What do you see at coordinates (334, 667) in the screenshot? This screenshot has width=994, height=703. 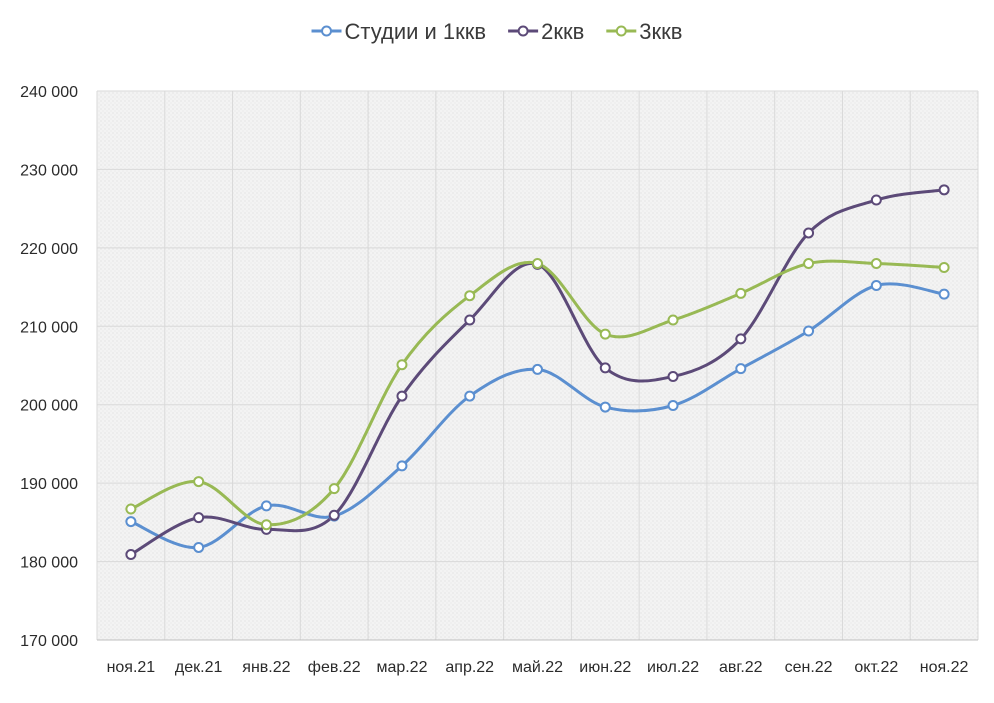 I see `x-tick-label: фев.22` at bounding box center [334, 667].